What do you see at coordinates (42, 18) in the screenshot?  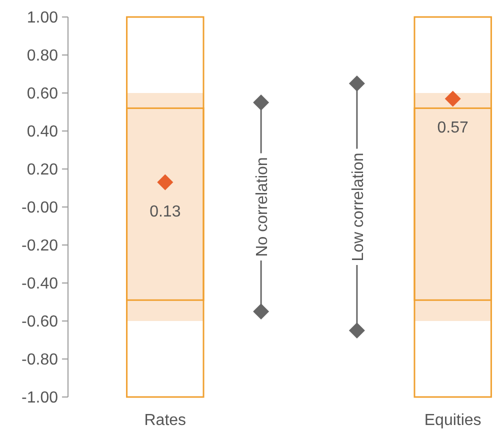 I see `y-tick-label: 1.00` at bounding box center [42, 18].